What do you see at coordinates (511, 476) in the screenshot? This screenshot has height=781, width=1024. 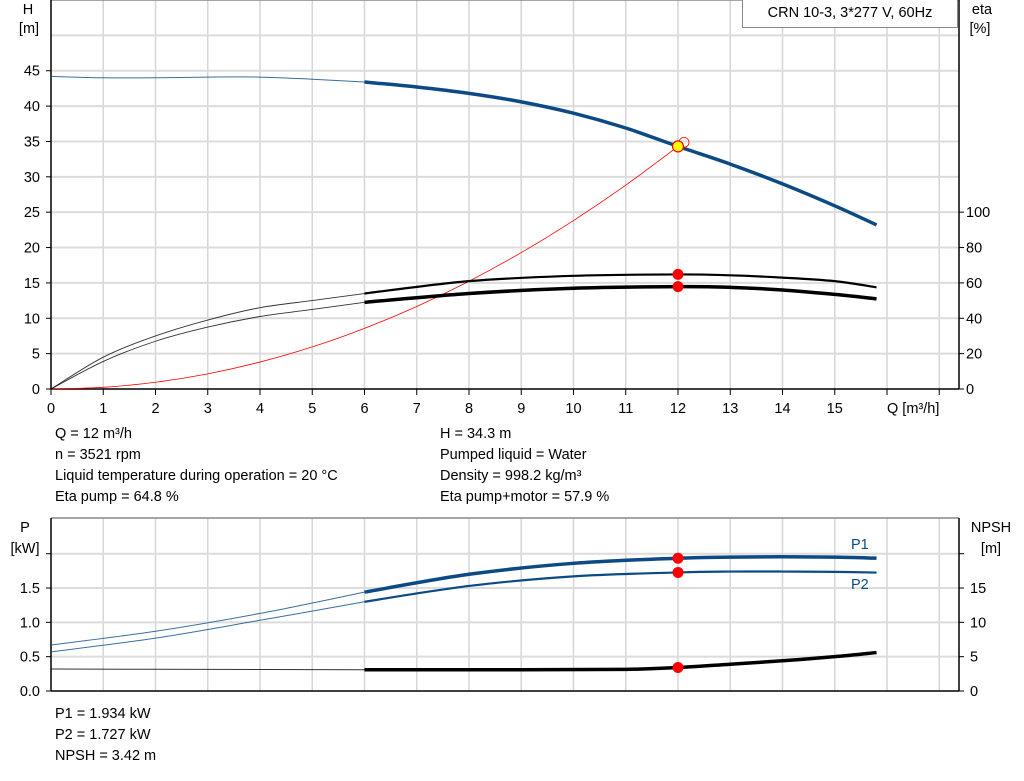 I see `info-density: Density = 998.2 kg/m³` at bounding box center [511, 476].